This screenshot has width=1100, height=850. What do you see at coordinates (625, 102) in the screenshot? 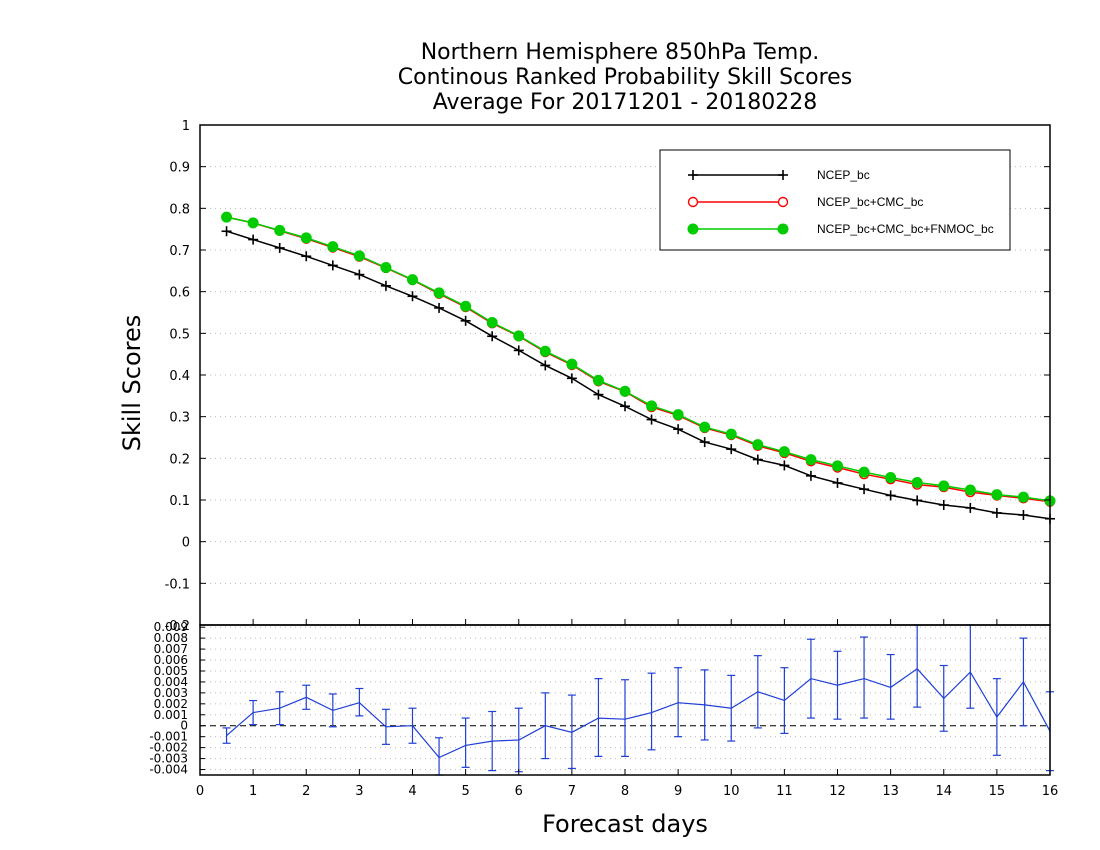
I see `chart-title-line-3: Average For 20171201 - 20180228` at bounding box center [625, 102].